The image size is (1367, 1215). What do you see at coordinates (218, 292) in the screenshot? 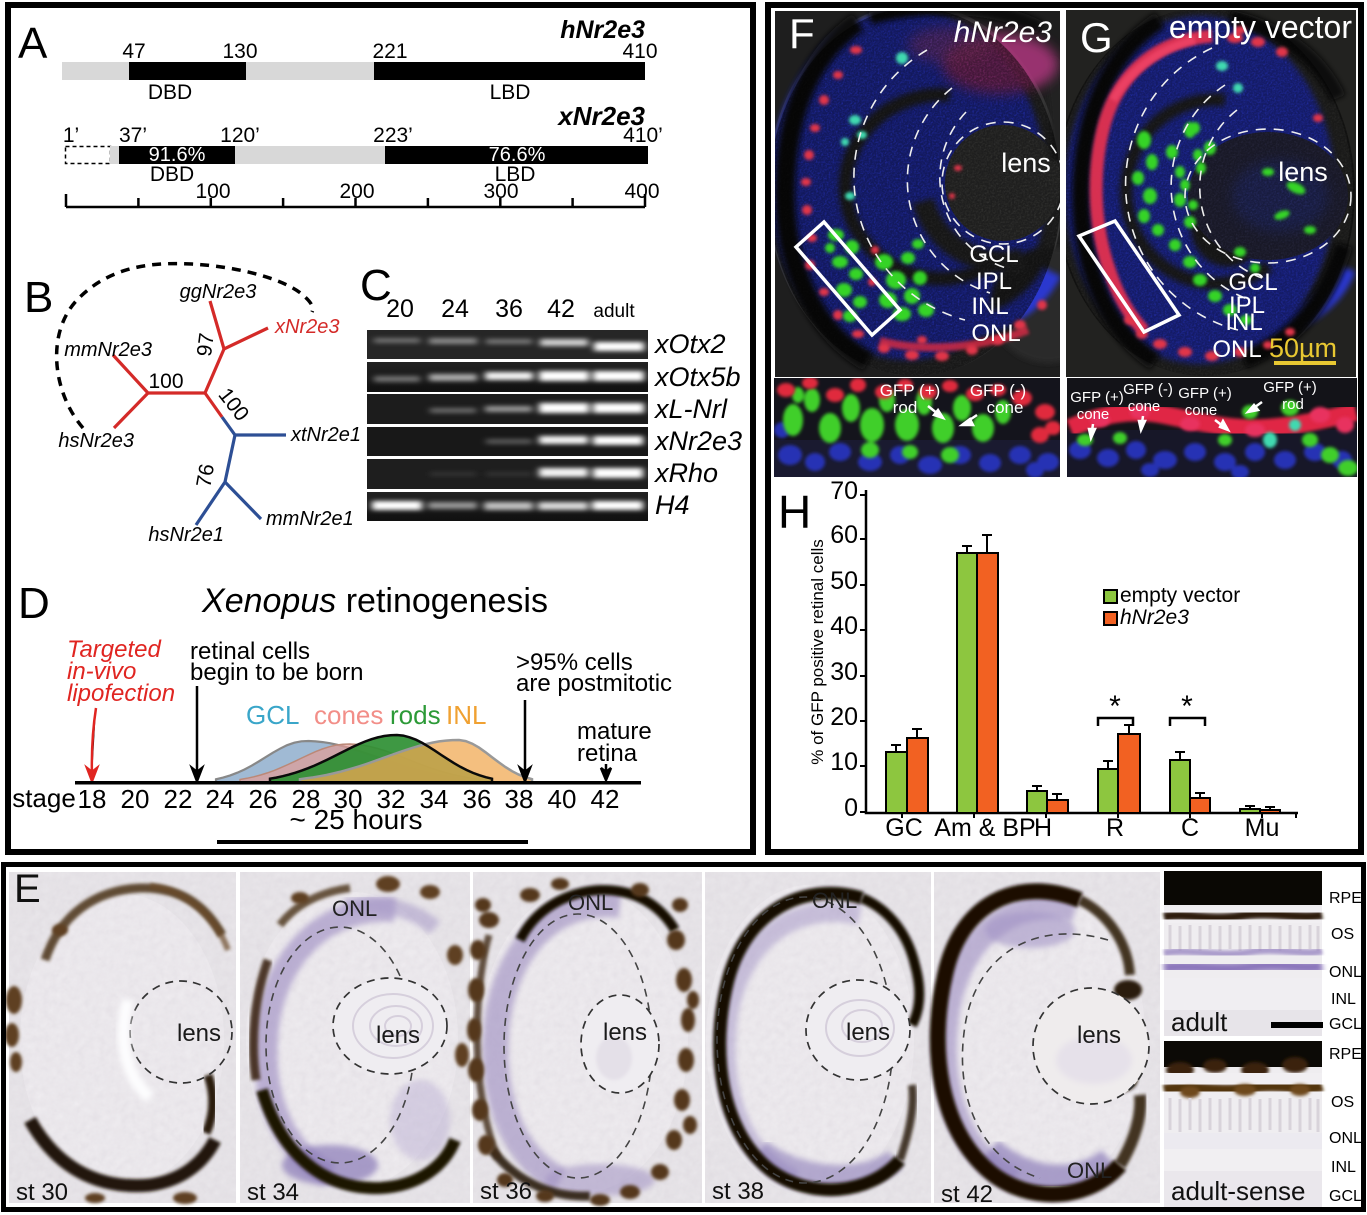
I see `svg-text: ggNr2e3` at bounding box center [218, 292].